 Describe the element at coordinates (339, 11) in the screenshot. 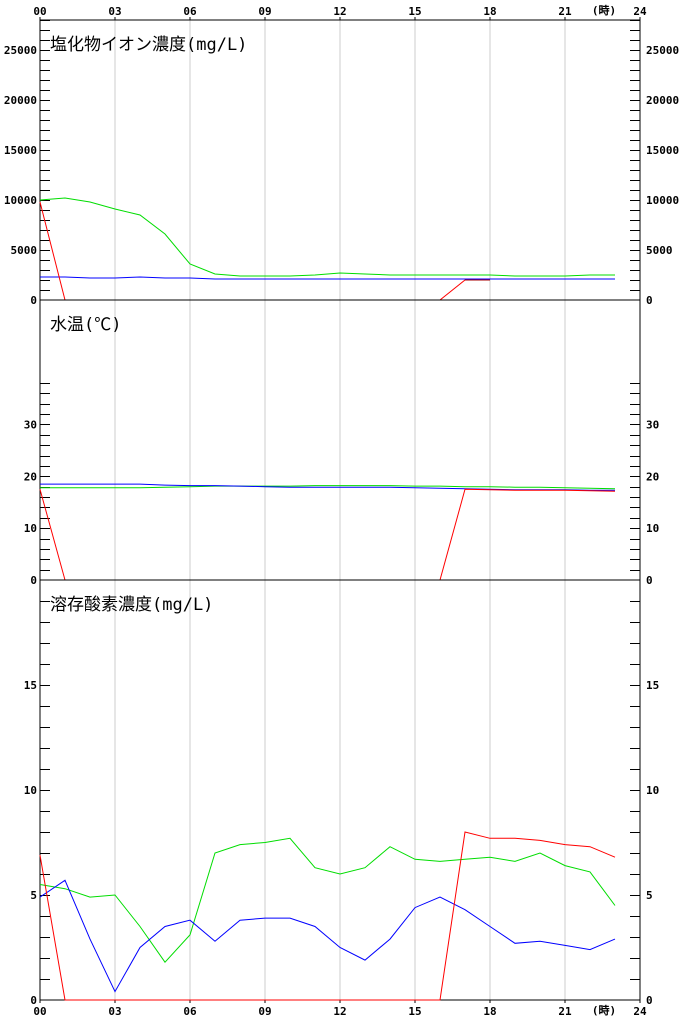

I see `x-tick-label-top: 12` at that location.